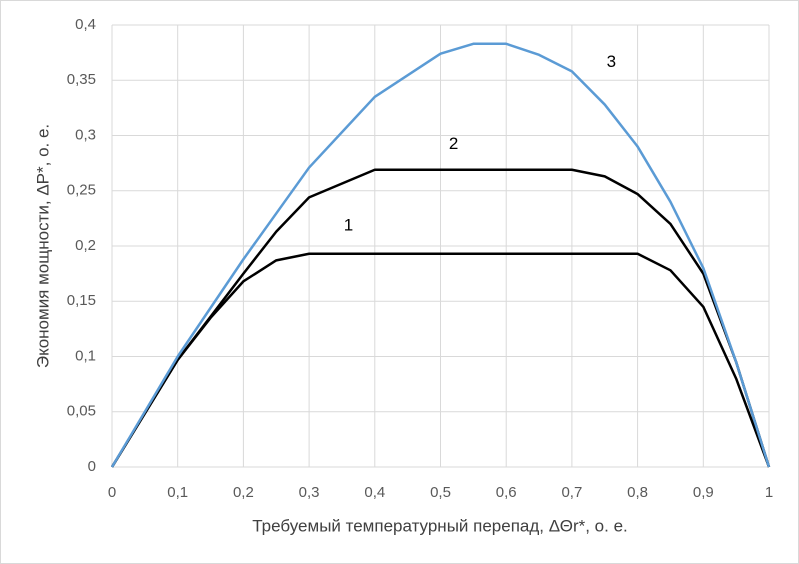 This screenshot has width=799, height=564. Describe the element at coordinates (243, 492) in the screenshot. I see `x-tick-label: 0,2` at that location.